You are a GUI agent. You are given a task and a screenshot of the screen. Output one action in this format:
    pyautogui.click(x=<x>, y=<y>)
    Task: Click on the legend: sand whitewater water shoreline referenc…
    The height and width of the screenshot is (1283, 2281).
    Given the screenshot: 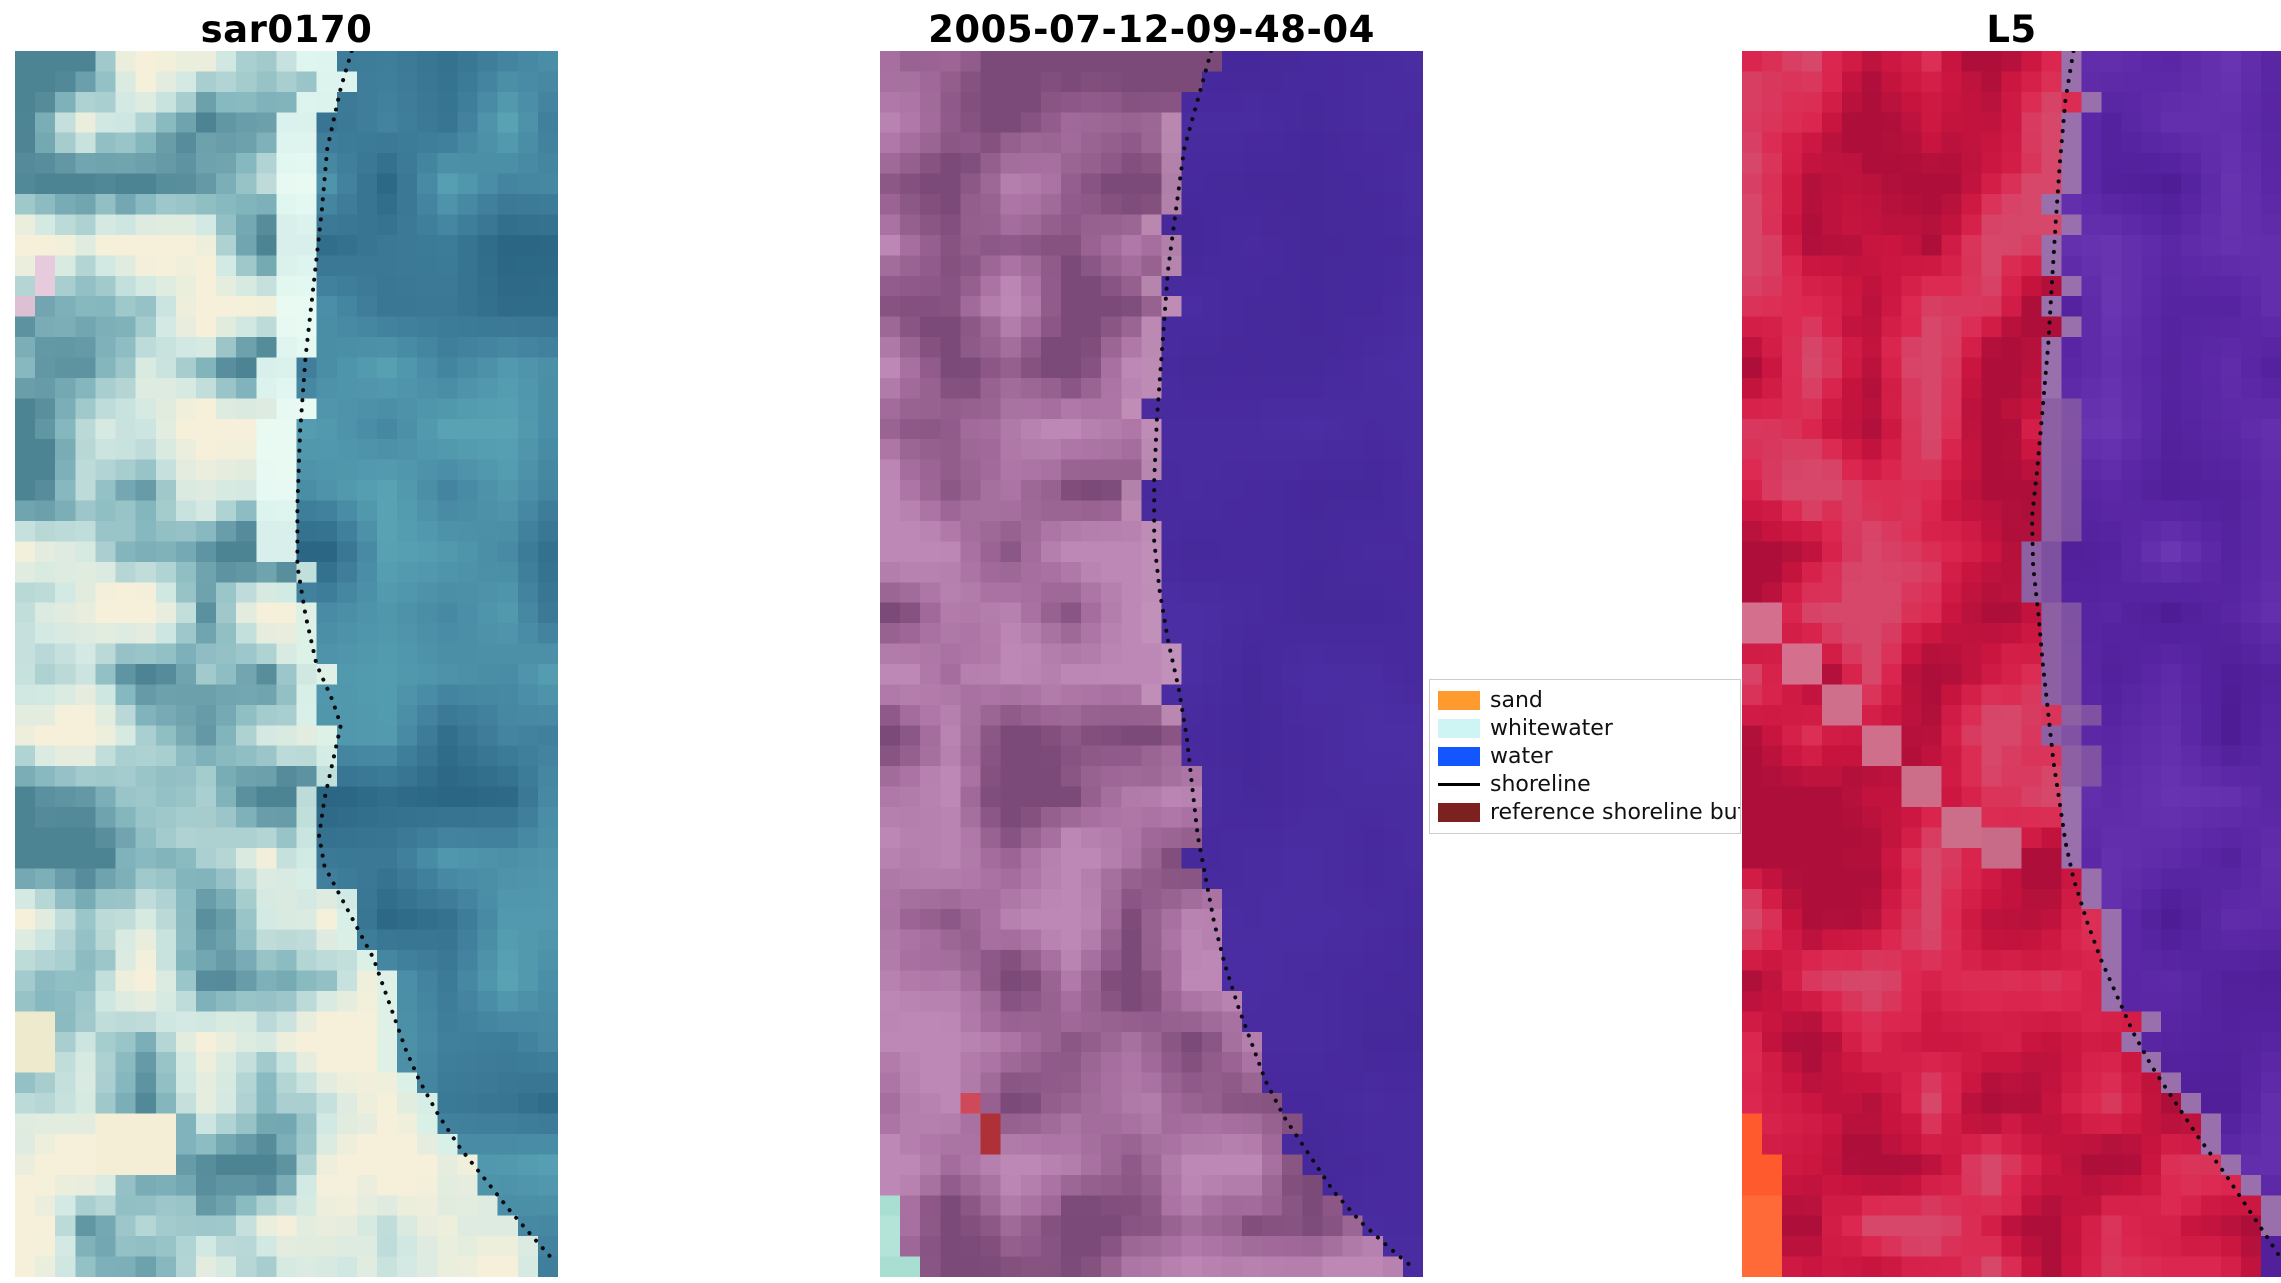 What is the action you would take?
    pyautogui.click(x=1585, y=756)
    